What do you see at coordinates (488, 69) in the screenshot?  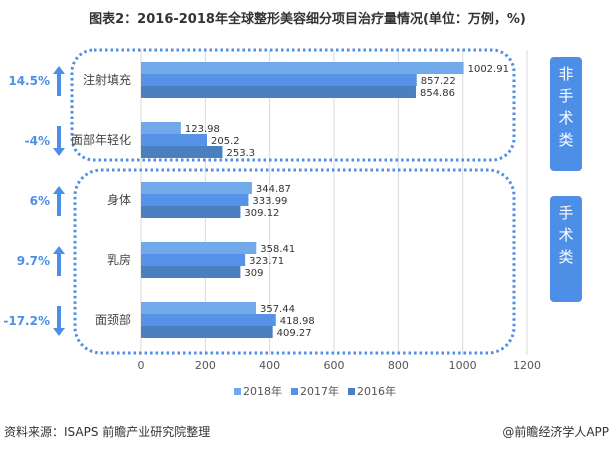 I see `data-label: 1002.91` at bounding box center [488, 69].